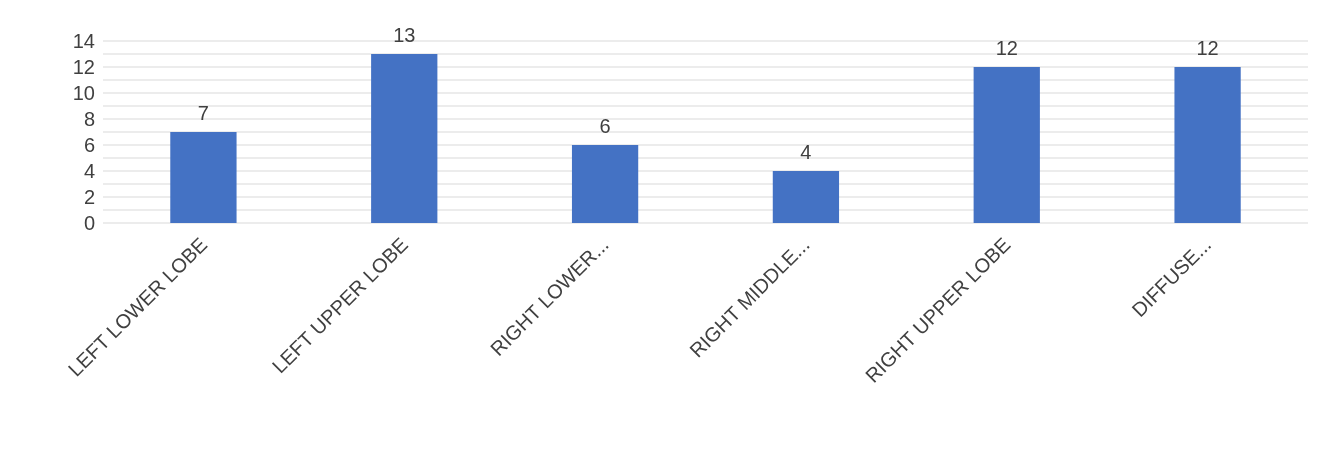 Image resolution: width=1320 pixels, height=450 pixels. Describe the element at coordinates (605, 126) in the screenshot. I see `data-label: 6` at that location.